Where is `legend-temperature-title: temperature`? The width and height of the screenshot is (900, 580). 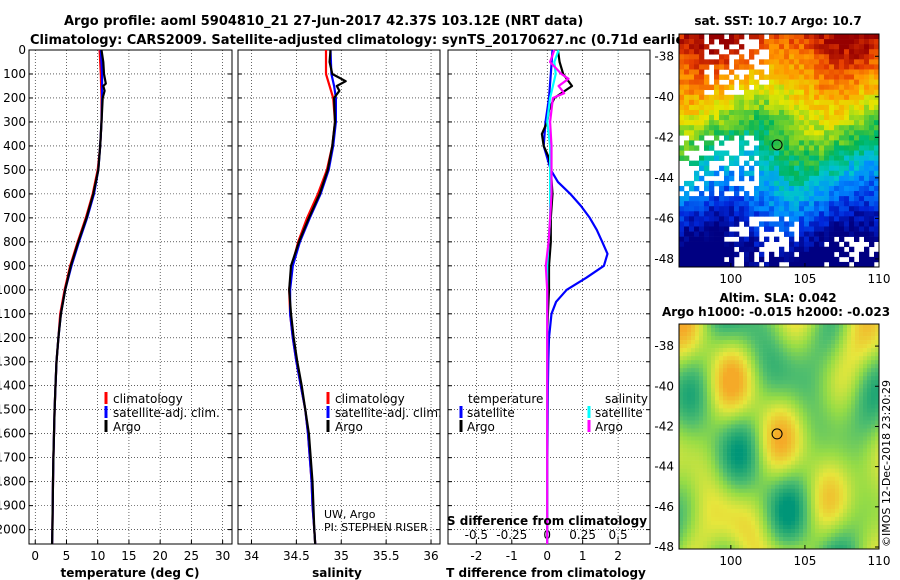 legend-temperature-title: temperature is located at coordinates (505, 399).